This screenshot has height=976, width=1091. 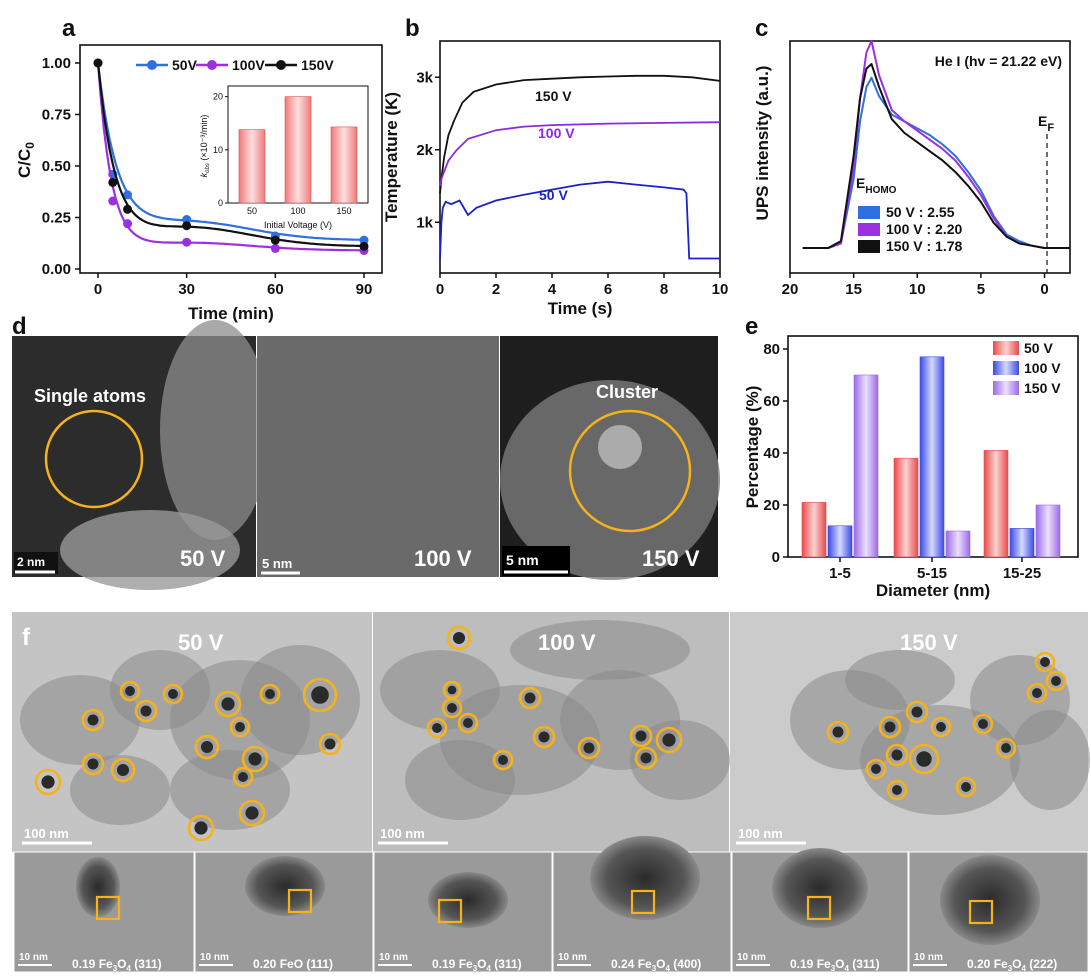 What do you see at coordinates (297, 211) in the screenshot?
I see `inset-xtick-label: 100` at bounding box center [297, 211].